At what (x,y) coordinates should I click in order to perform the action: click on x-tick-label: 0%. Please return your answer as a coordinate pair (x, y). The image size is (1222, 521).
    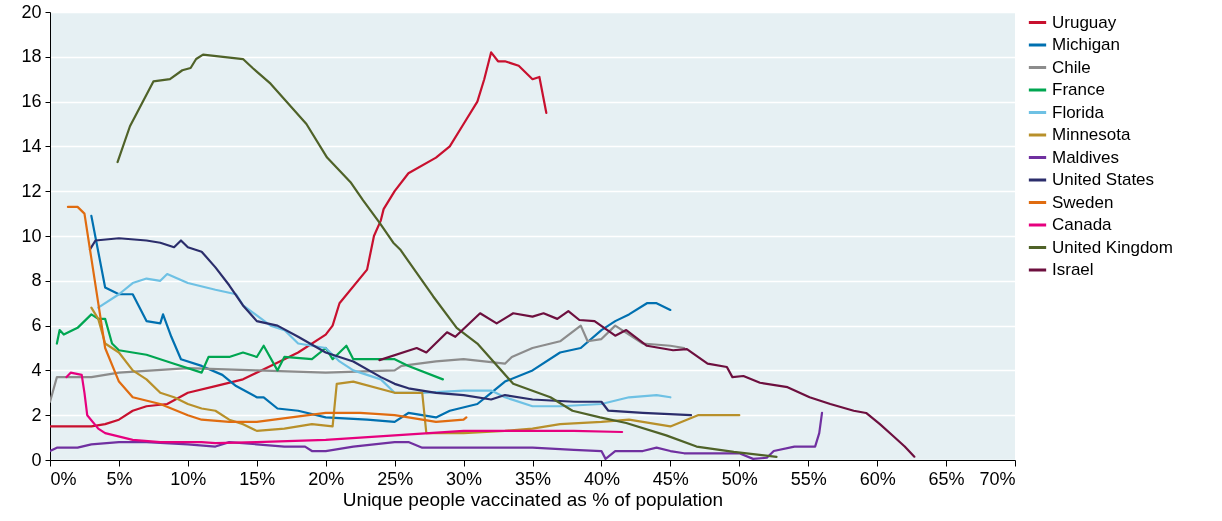
    Looking at the image, I should click on (63, 478).